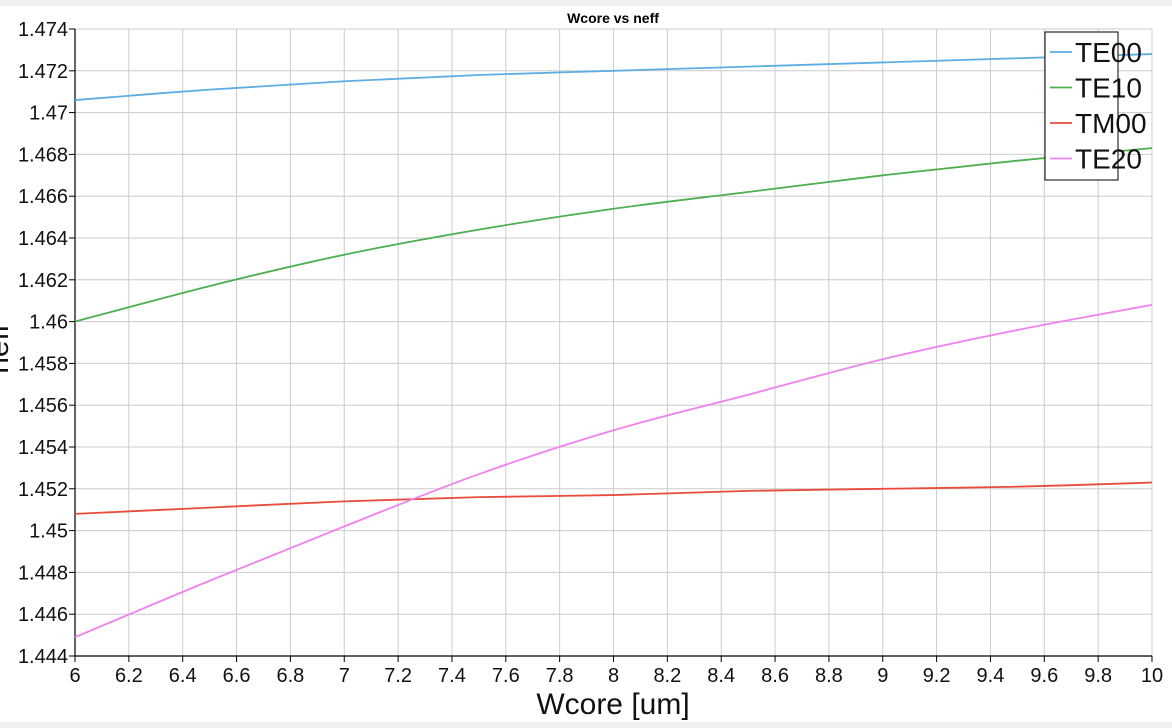  I want to click on y-tick-label: 1.444, so click(43, 657).